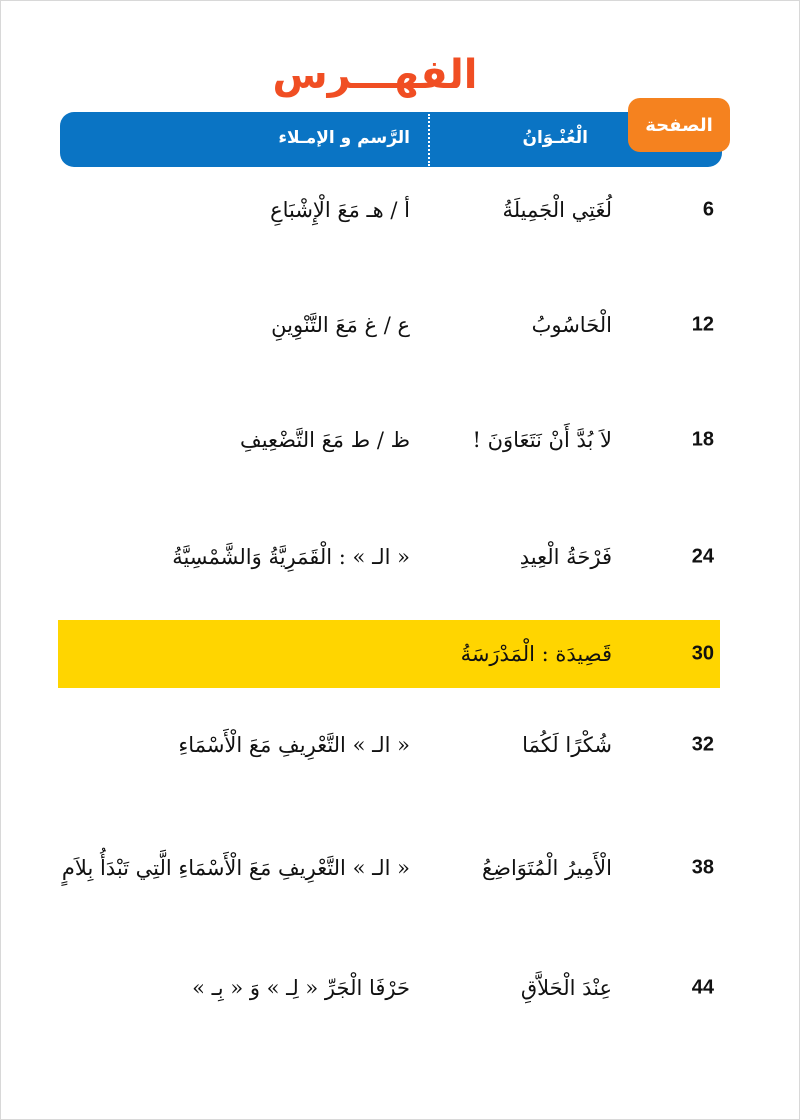 This screenshot has width=800, height=1120. I want to click on spelling-topic: ع / غ مَعَ التَّنْوِينِ, so click(340, 325).